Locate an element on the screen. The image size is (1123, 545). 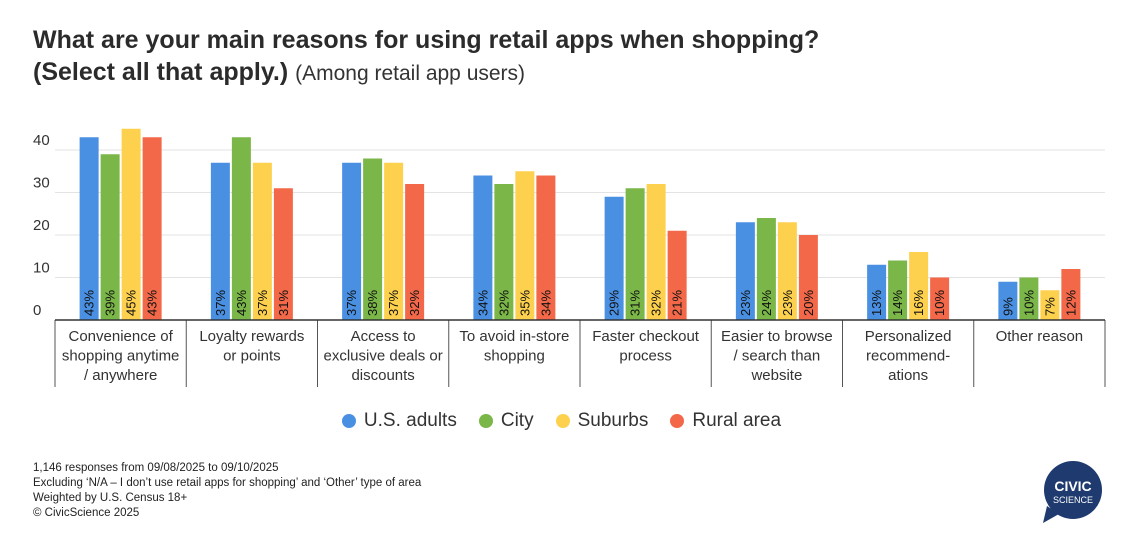
legend-label: U.S. adults is located at coordinates (410, 420).